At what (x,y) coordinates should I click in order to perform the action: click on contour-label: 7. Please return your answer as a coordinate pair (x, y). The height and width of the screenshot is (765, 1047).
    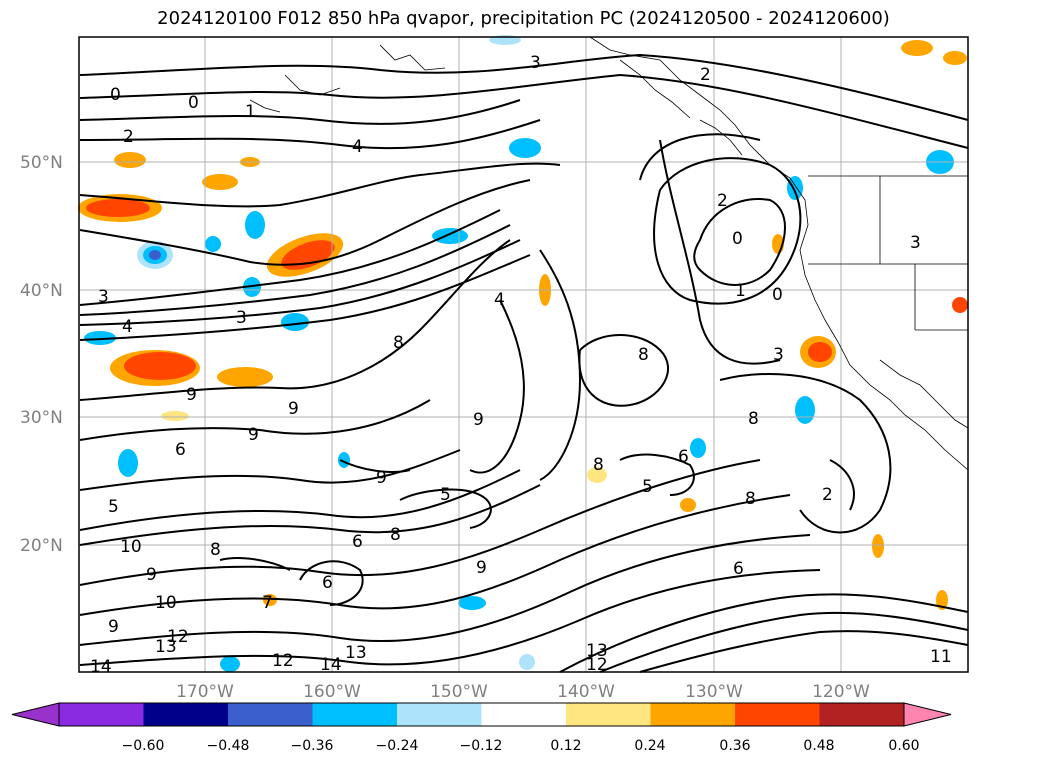
    Looking at the image, I should click on (267, 603).